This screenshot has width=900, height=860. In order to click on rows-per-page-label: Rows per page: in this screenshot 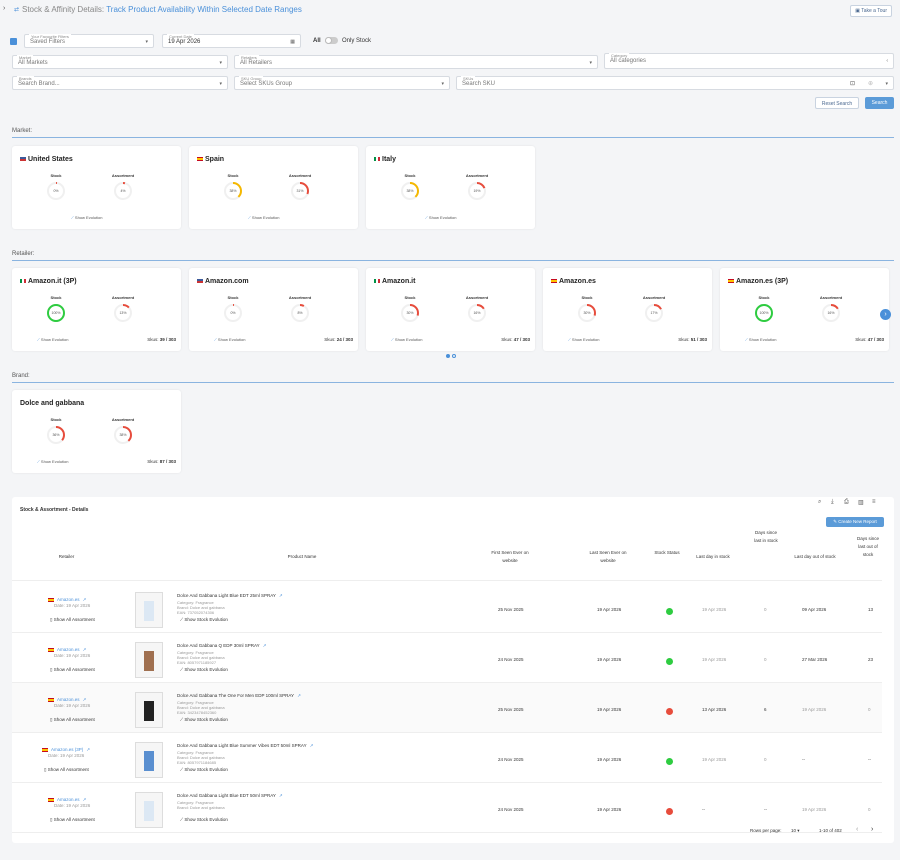, I will do `click(766, 830)`.